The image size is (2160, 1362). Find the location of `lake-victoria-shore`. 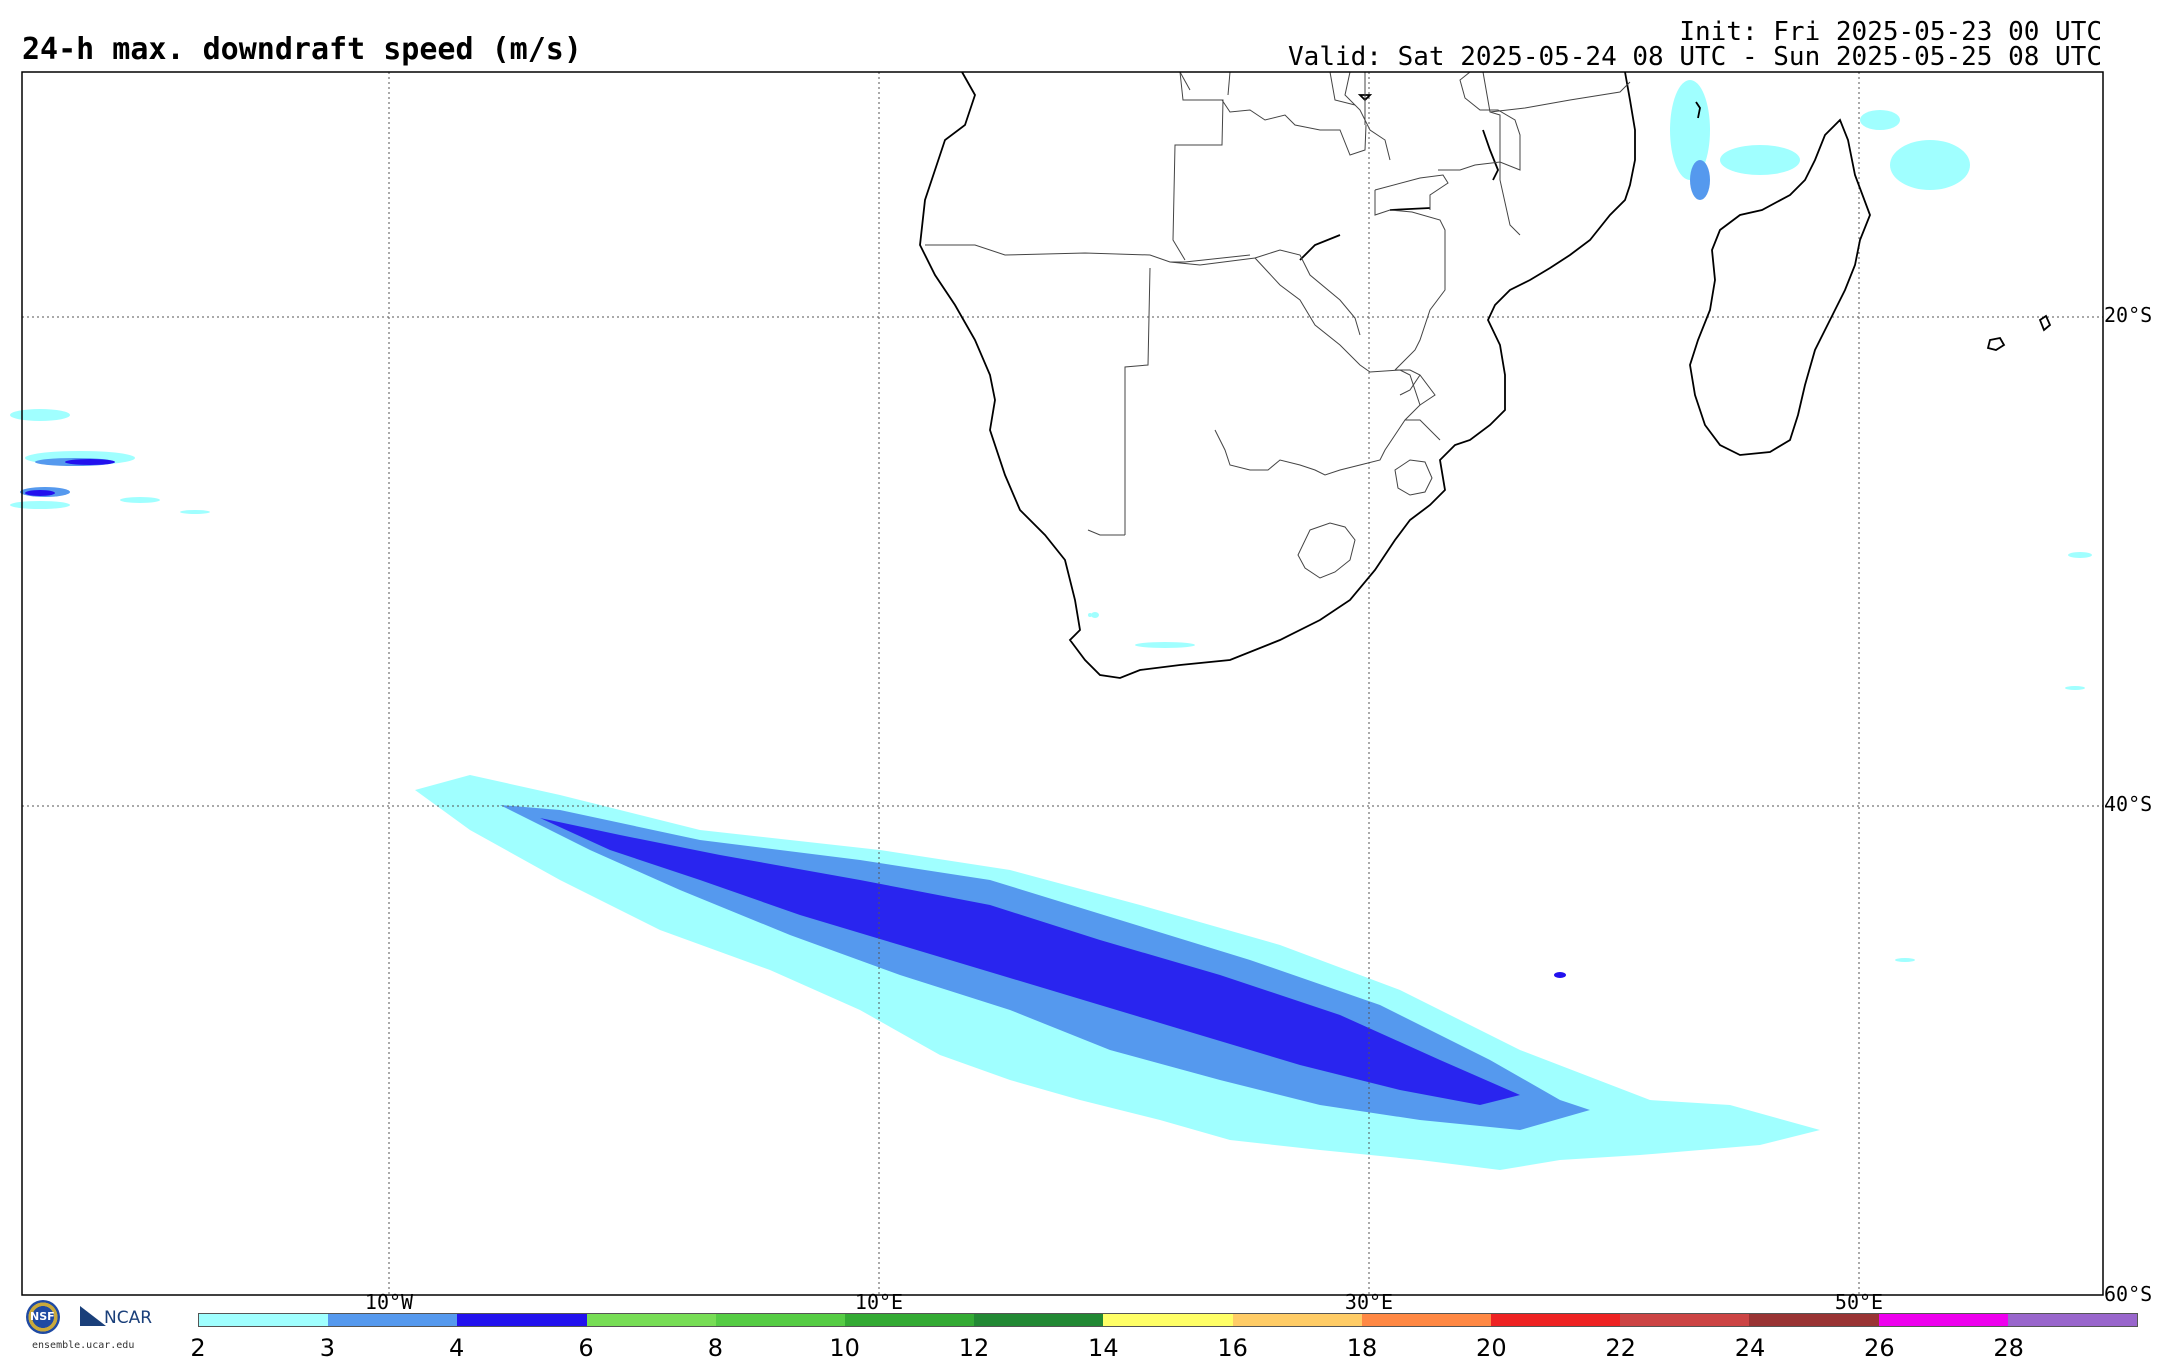

lake-victoria-shore is located at coordinates (1410, 209).